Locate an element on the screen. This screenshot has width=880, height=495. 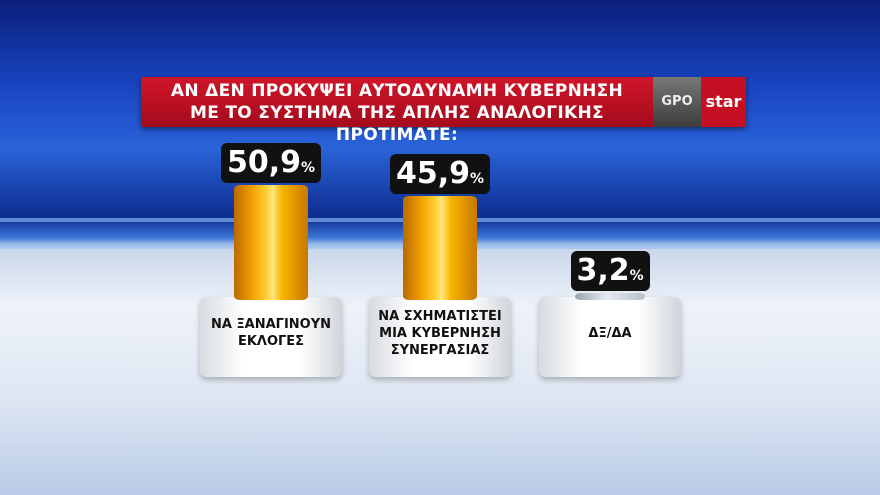
value-number: 45,9 is located at coordinates (433, 174).